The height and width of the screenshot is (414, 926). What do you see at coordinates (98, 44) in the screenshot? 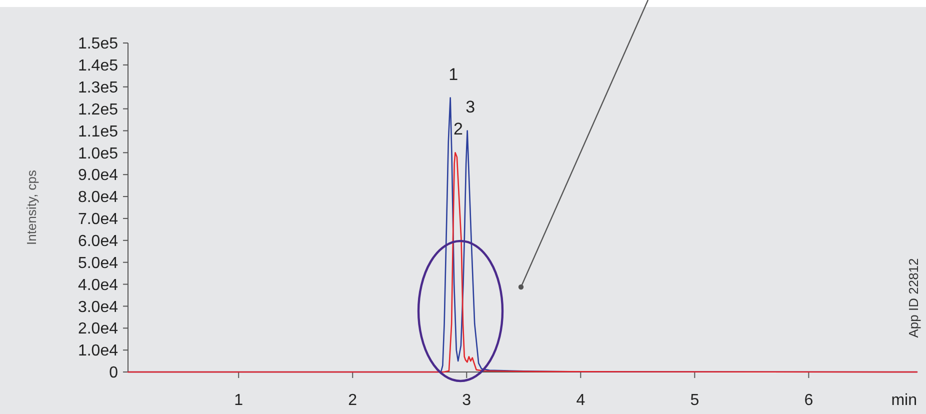
I see `y-tick-label: 1.5e5` at bounding box center [98, 44].